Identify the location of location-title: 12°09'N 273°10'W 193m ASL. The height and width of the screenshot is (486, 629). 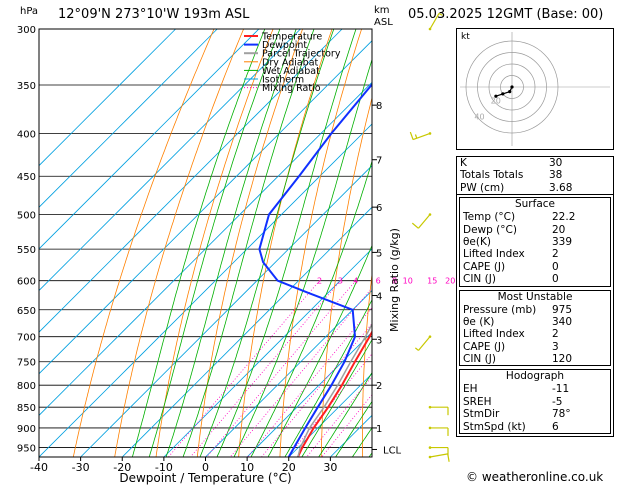
(154, 14).